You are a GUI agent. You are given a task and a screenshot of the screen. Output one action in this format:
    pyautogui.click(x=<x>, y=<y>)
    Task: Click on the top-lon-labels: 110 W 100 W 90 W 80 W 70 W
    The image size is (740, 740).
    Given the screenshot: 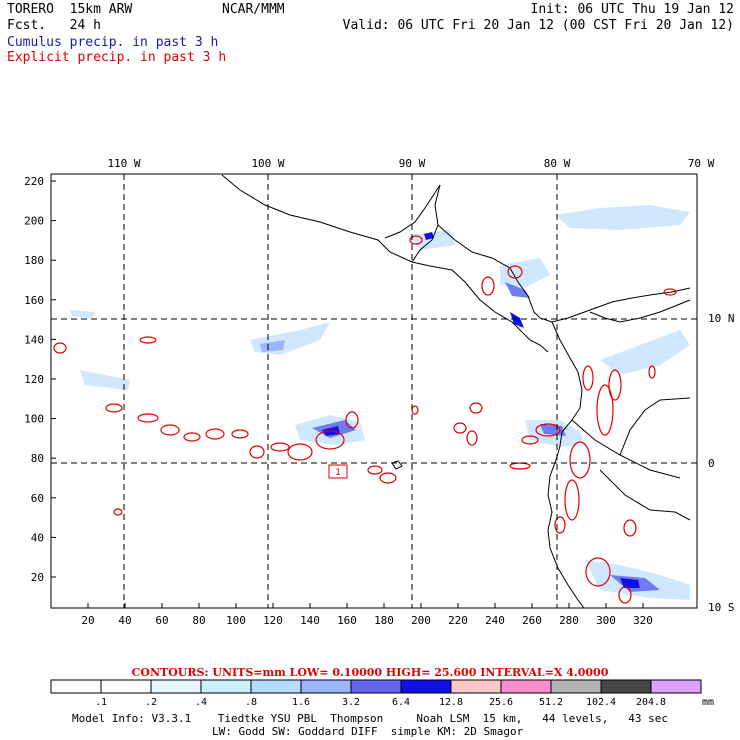 What is the action you would take?
    pyautogui.click(x=410, y=163)
    